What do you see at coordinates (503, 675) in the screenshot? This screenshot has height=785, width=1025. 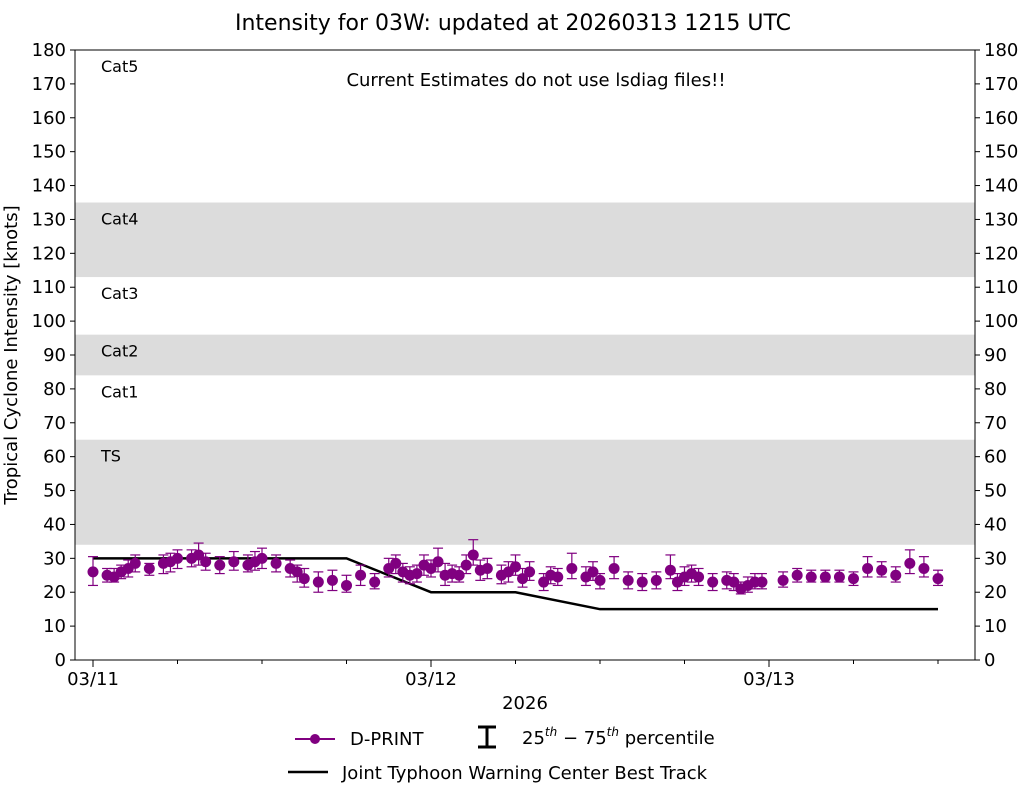 I see `x-axis: 03/11 03/12 03/13` at bounding box center [503, 675].